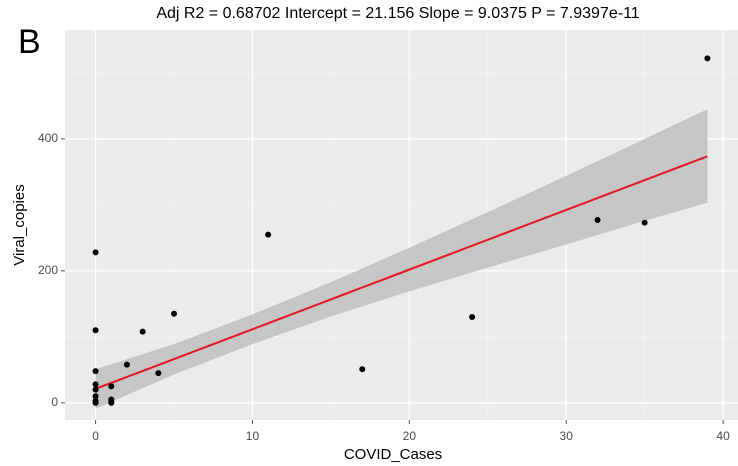 Image resolution: width=738 pixels, height=466 pixels. What do you see at coordinates (48, 138) in the screenshot?
I see `y-tick-label: 400` at bounding box center [48, 138].